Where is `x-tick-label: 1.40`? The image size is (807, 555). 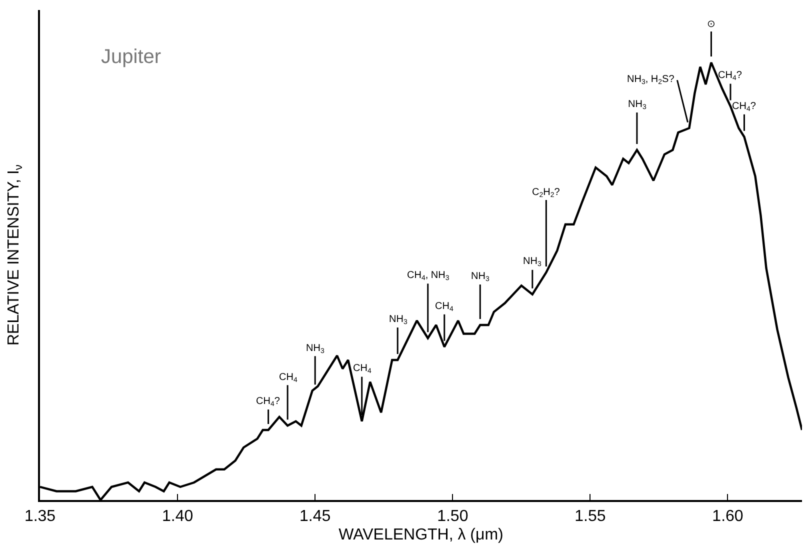 x-tick-label: 1.40 is located at coordinates (178, 517).